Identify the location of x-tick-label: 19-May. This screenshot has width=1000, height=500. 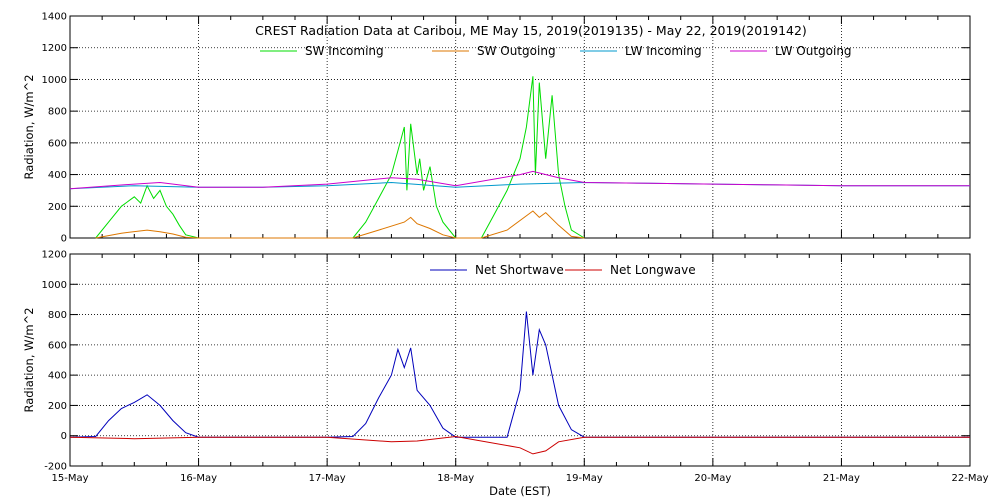
(584, 478).